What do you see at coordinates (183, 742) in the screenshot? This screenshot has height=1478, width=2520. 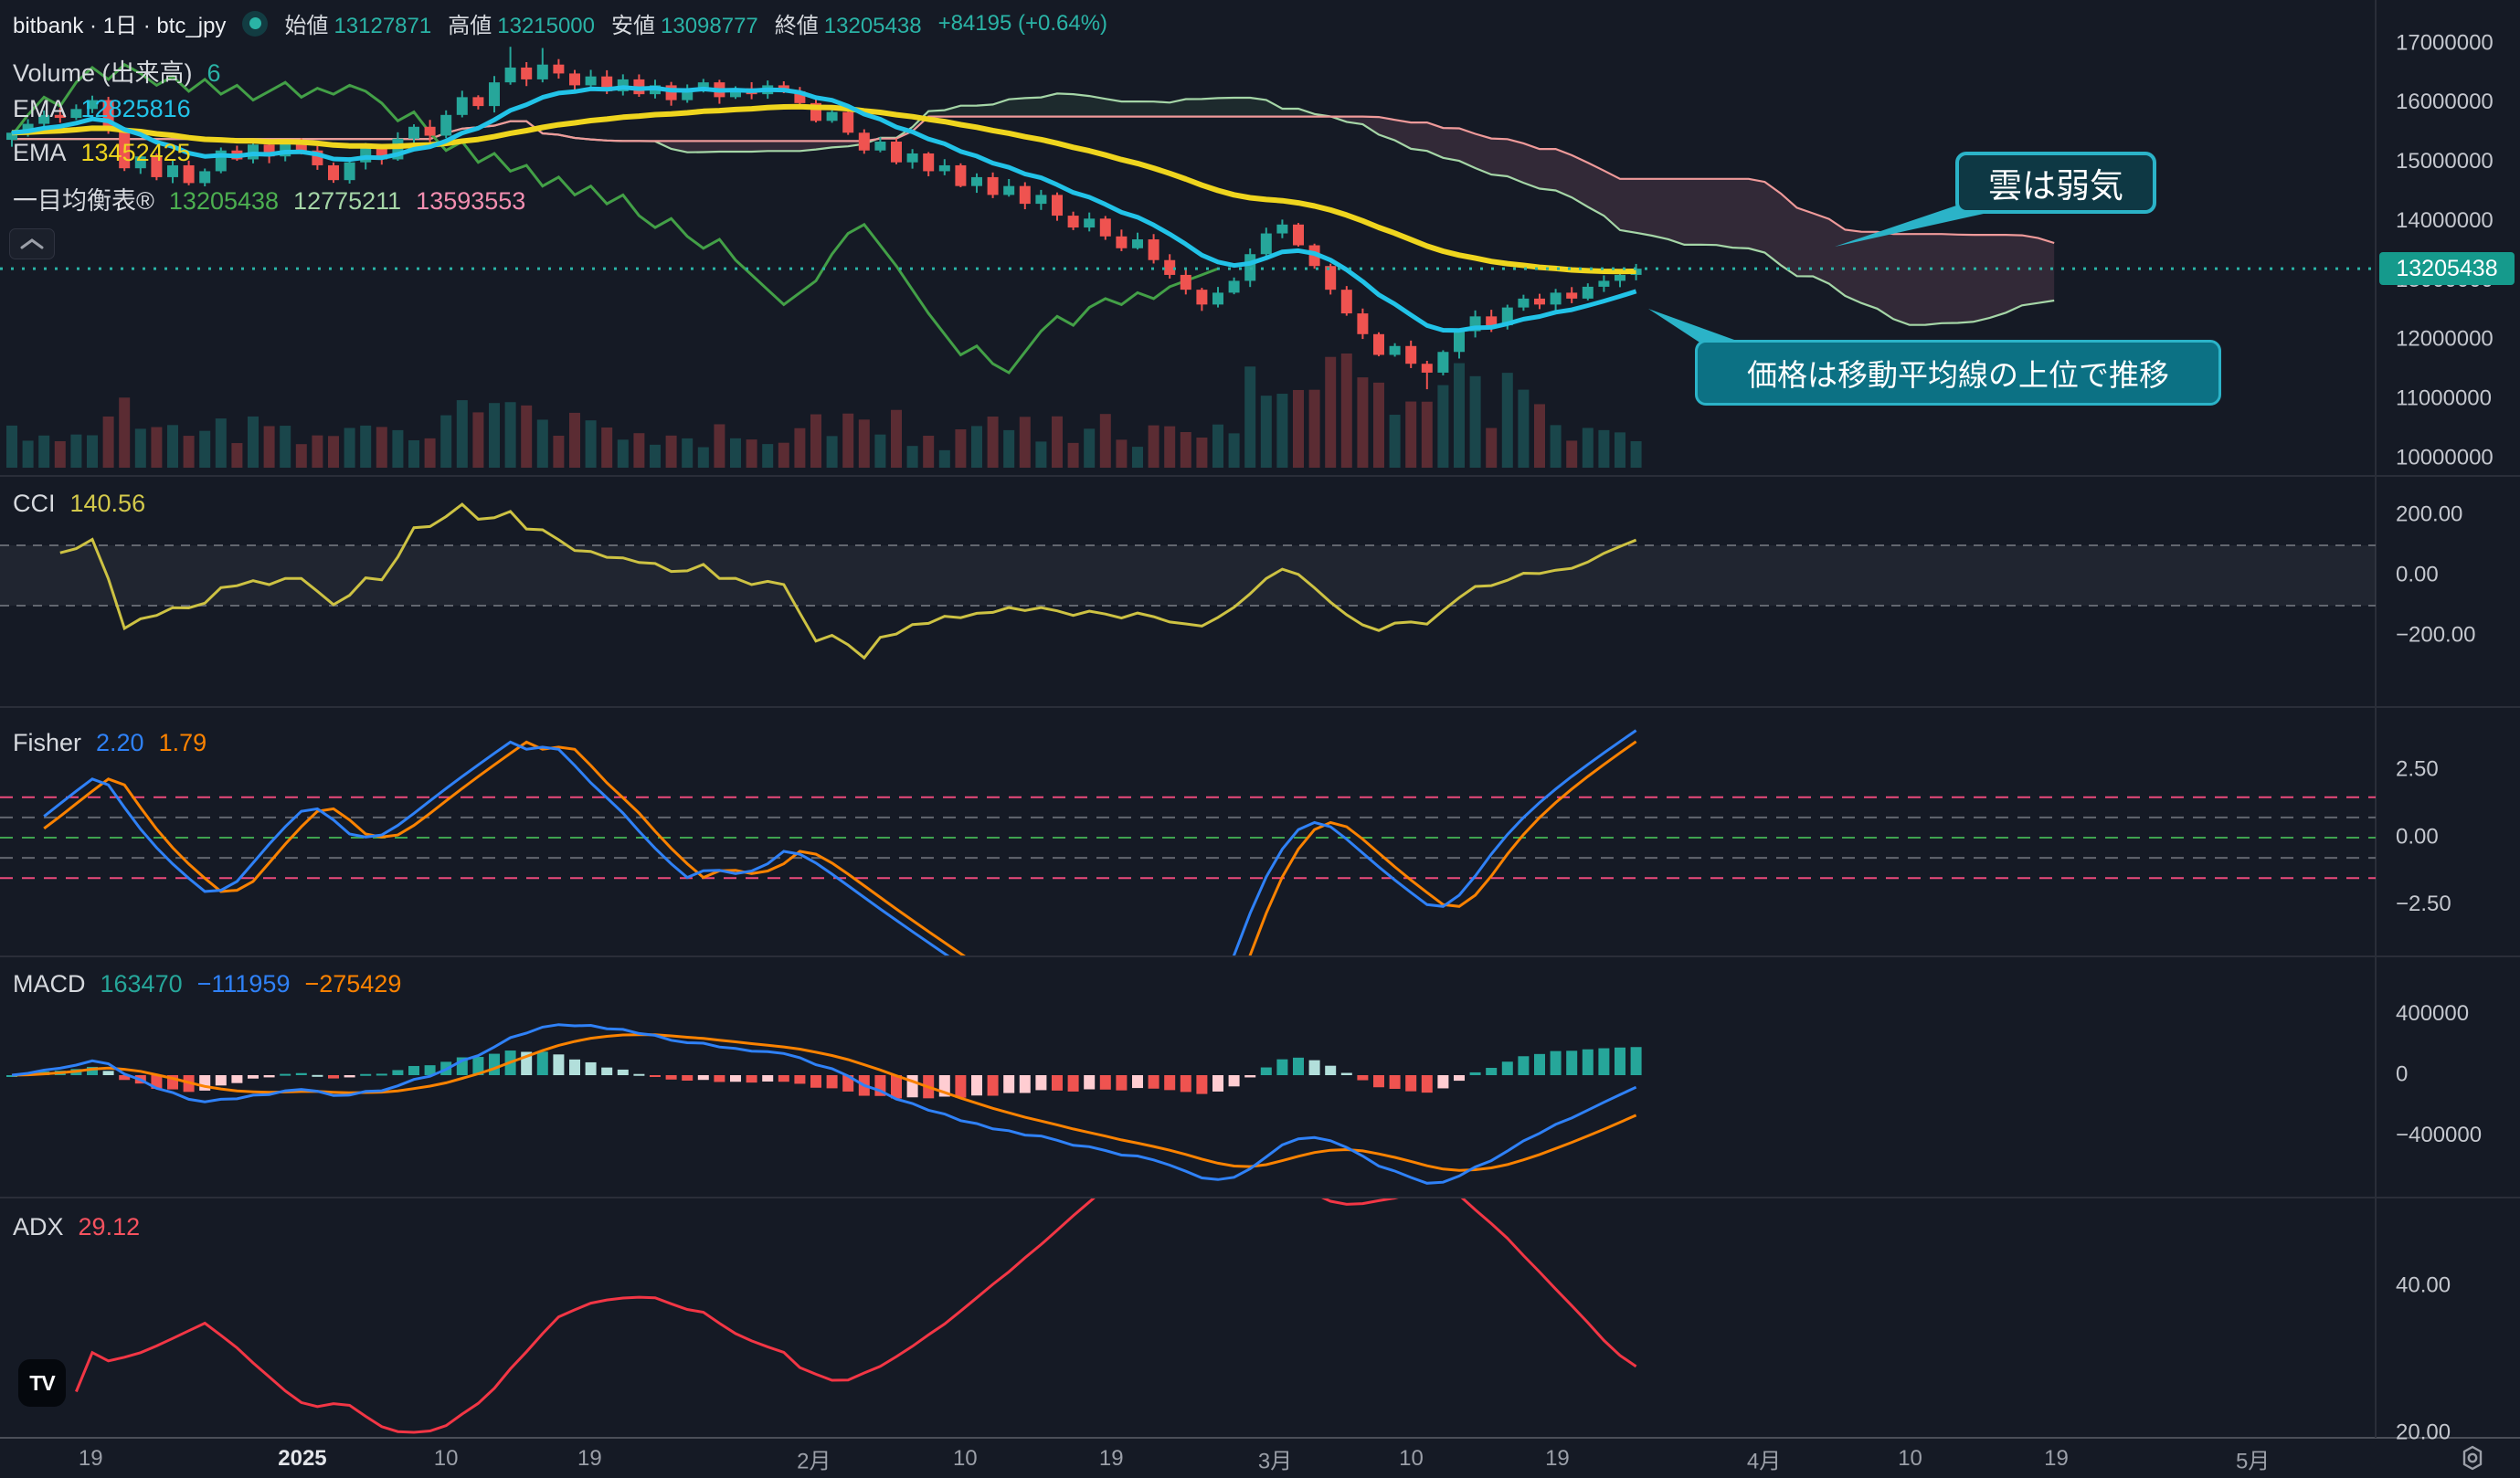 I see `fisher-trigger-value: 1.79` at bounding box center [183, 742].